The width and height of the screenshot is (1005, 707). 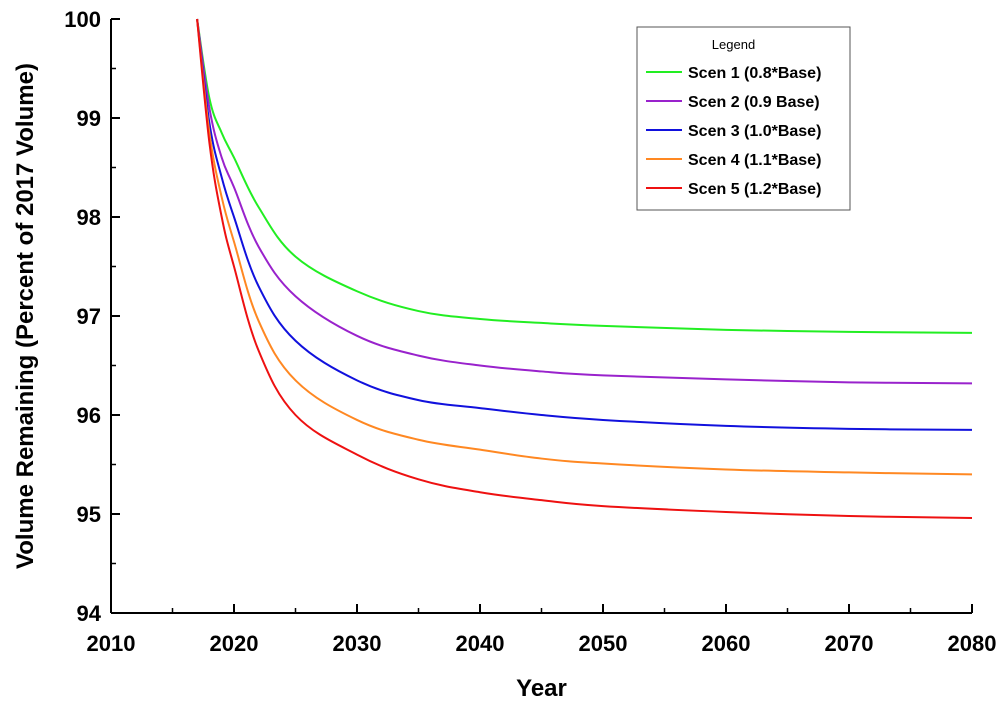 I want to click on y-tick-label: 98, so click(x=89, y=217).